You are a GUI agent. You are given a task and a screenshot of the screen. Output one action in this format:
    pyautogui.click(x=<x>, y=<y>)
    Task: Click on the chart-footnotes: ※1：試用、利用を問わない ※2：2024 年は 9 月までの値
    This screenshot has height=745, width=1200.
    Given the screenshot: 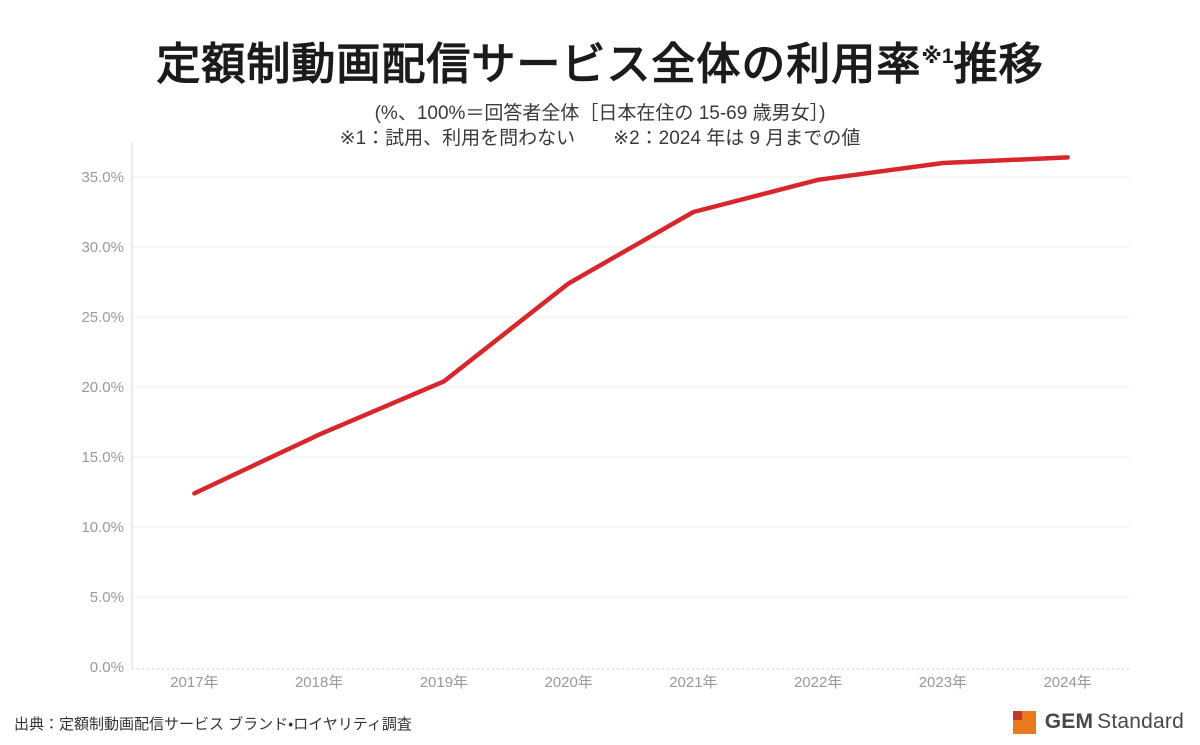 What is the action you would take?
    pyautogui.click(x=600, y=138)
    